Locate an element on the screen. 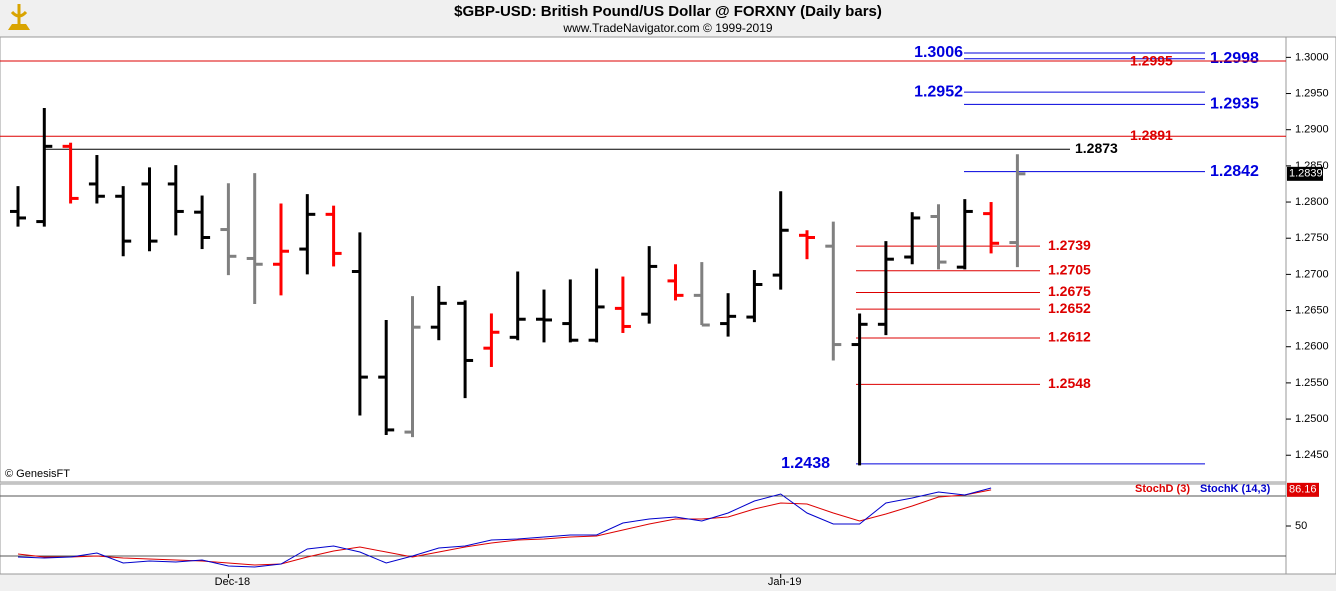 Image resolution: width=1336 pixels, height=596 pixels. y-tick-label: 1.2650 is located at coordinates (1312, 310).